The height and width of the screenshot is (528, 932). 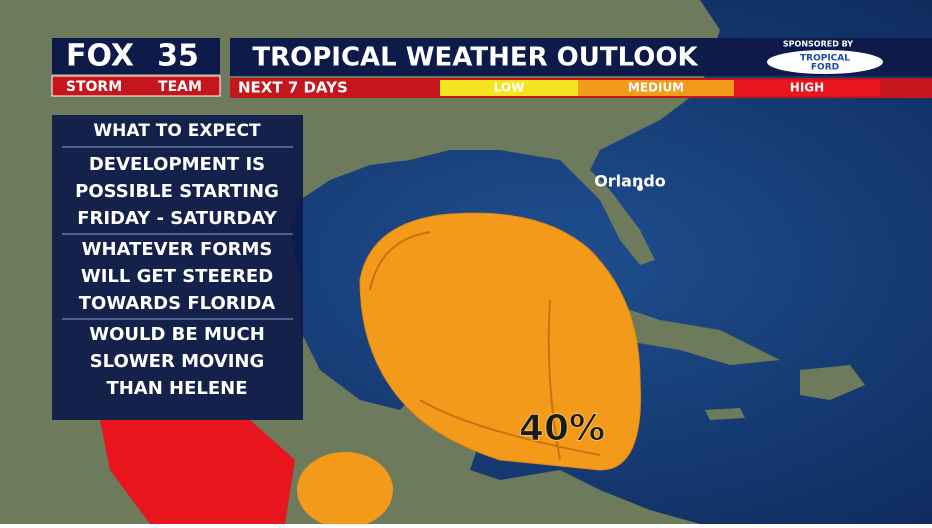 I want to click on jamaica, so click(x=725, y=414).